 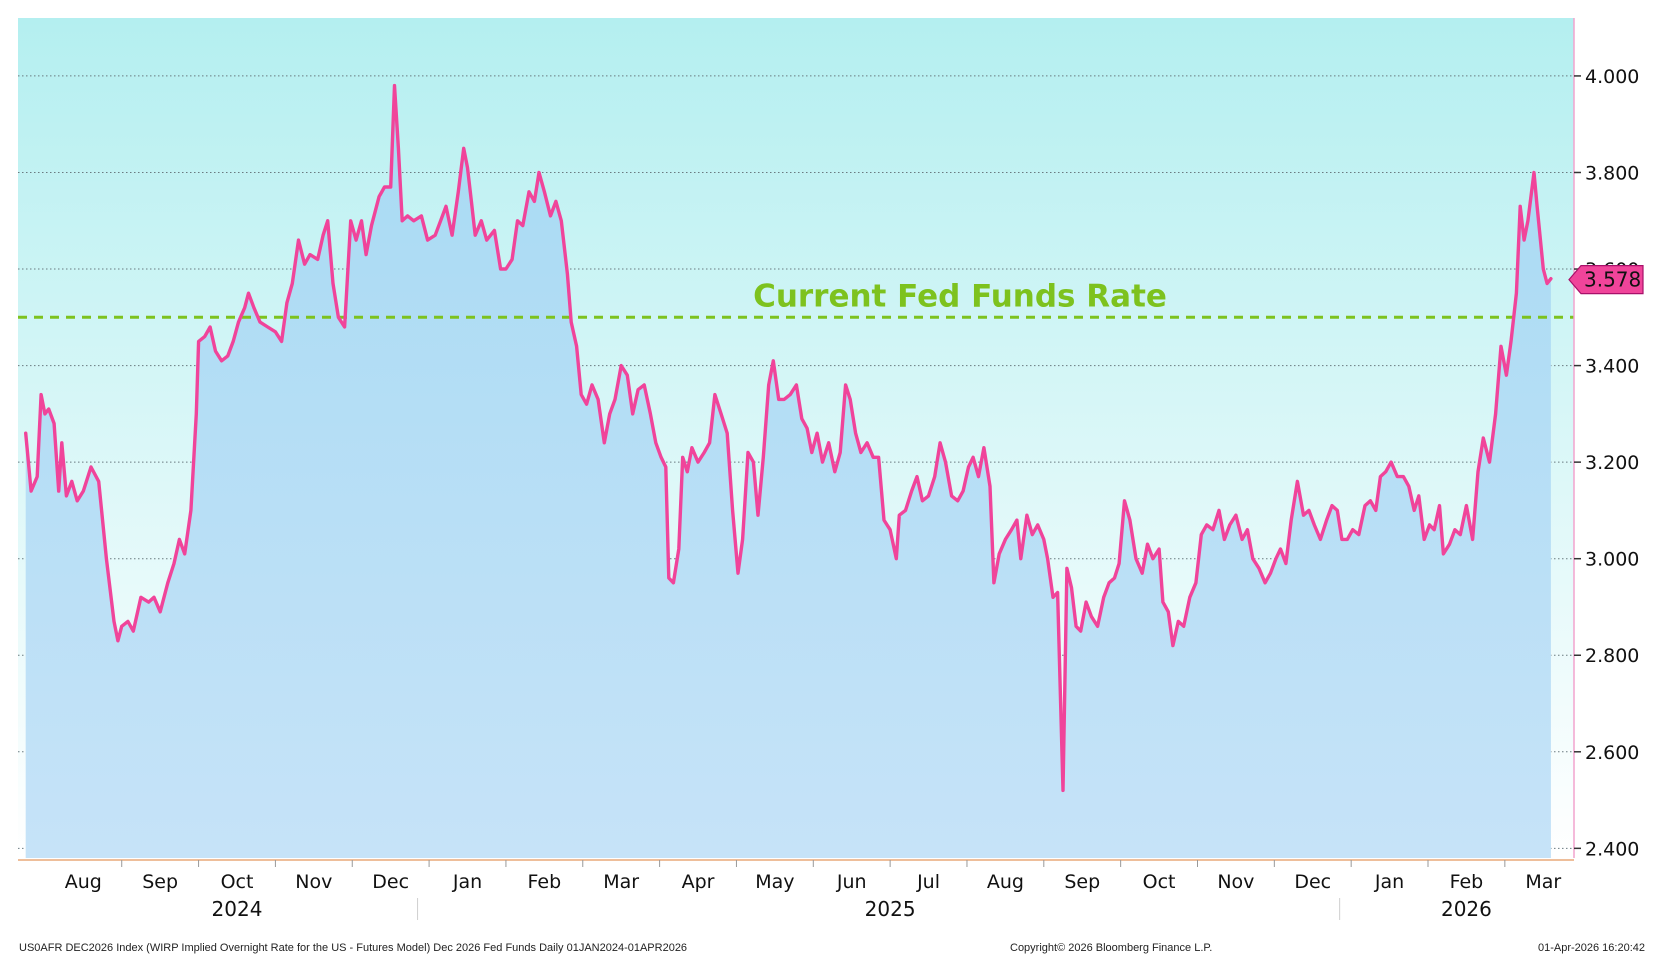 I want to click on year-label: 2024, so click(x=237, y=909).